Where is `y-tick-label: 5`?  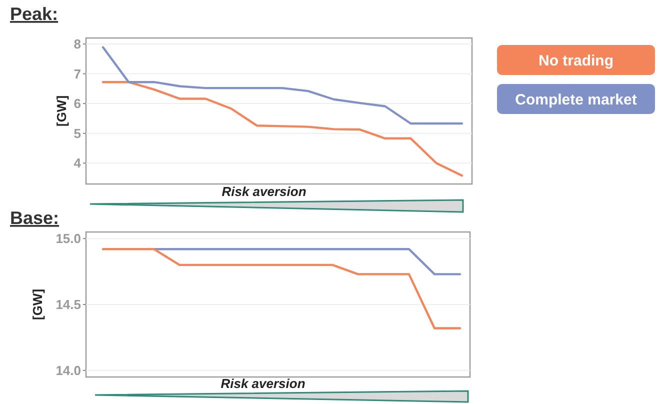 y-tick-label: 5 is located at coordinates (77, 133).